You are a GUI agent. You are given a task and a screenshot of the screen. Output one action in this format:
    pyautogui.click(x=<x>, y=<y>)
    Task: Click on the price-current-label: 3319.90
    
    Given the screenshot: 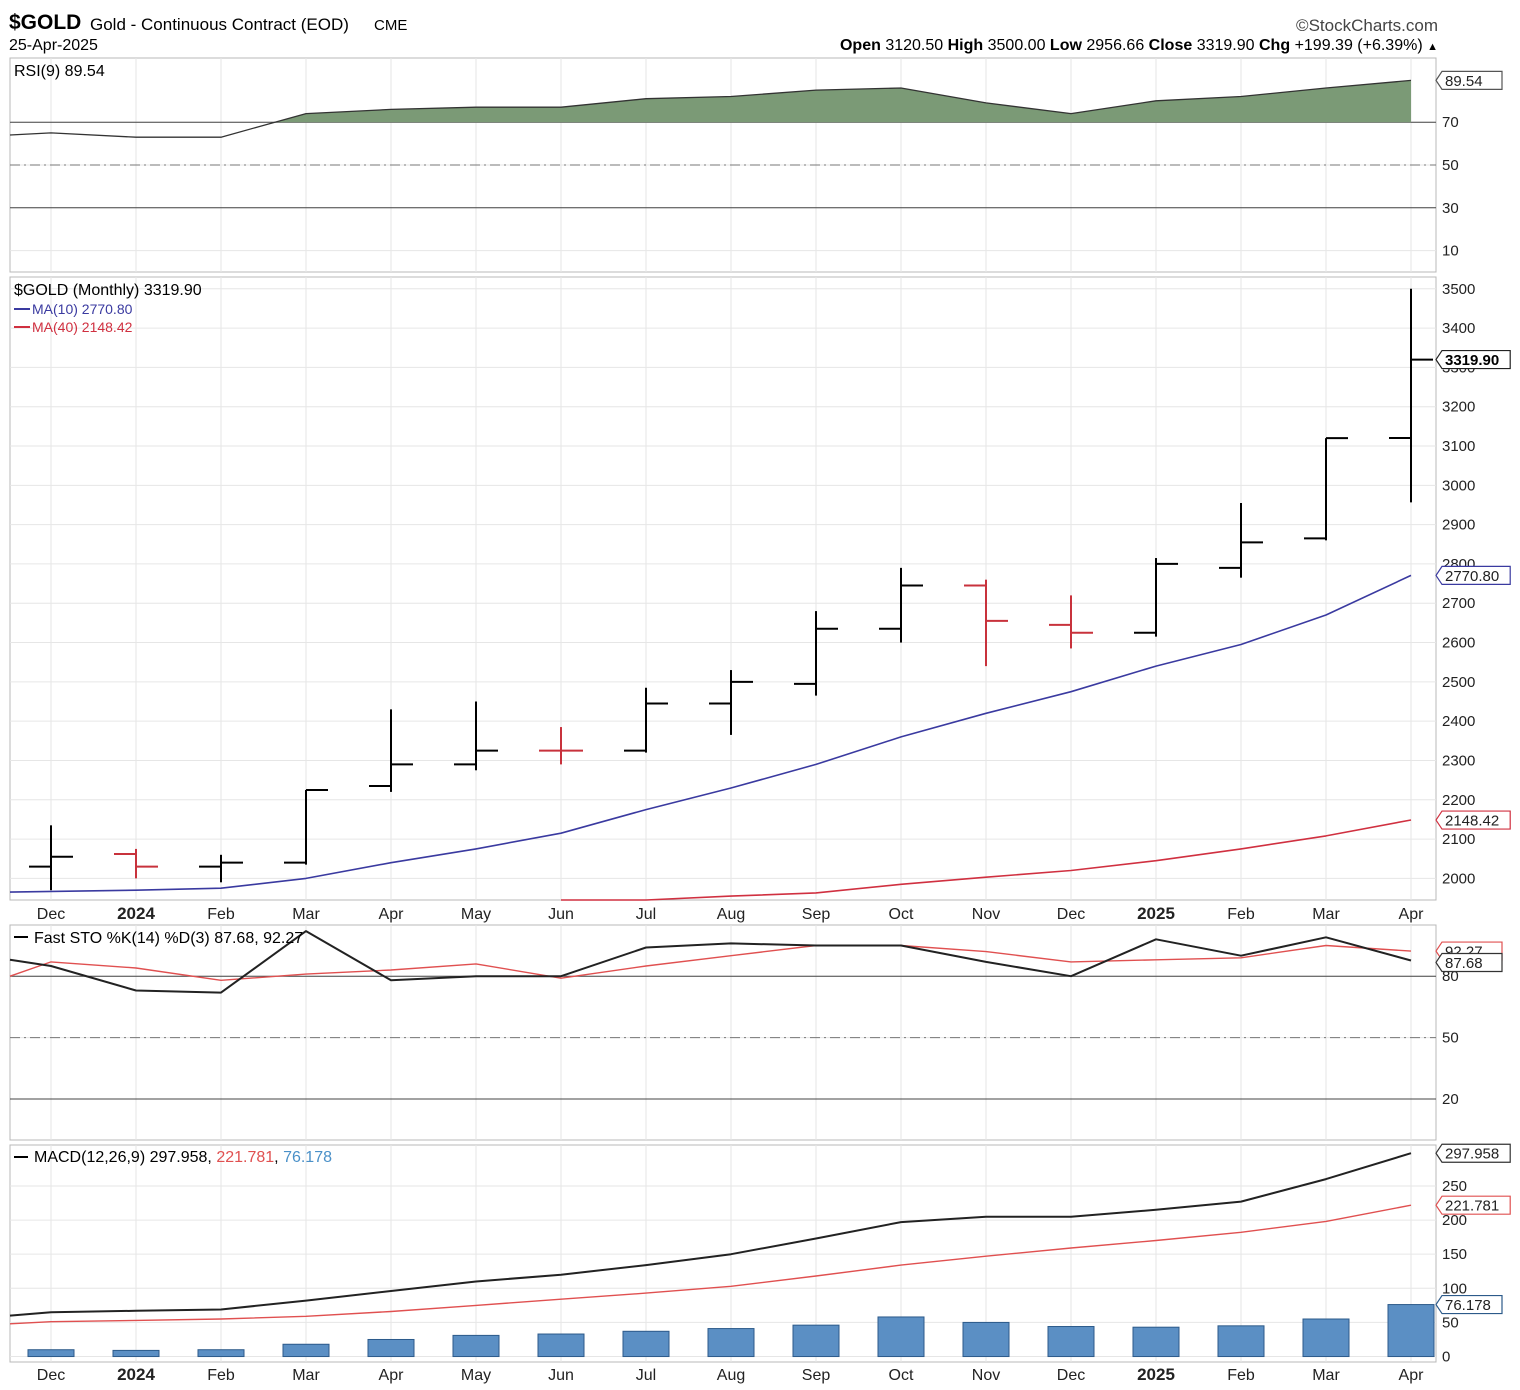 What is the action you would take?
    pyautogui.click(x=1472, y=360)
    